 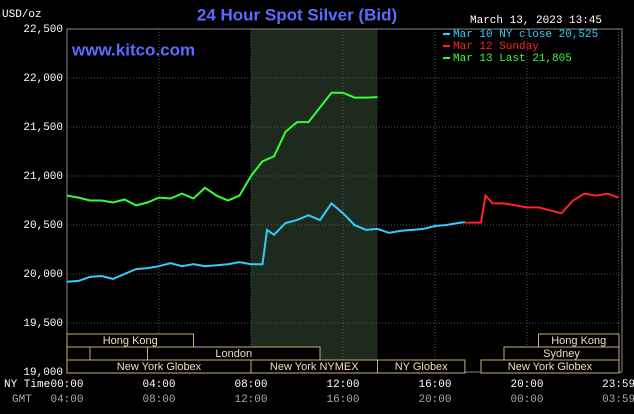 I want to click on legend-entry: Mar 10 NY close 20,525, so click(x=525, y=35).